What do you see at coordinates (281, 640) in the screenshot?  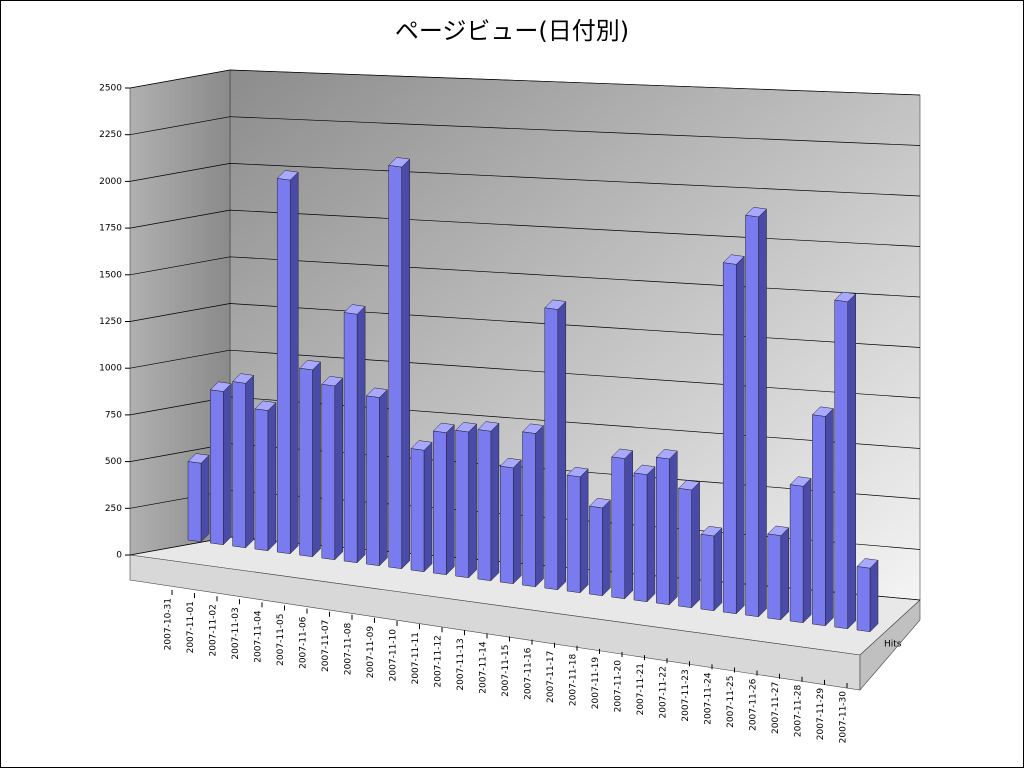 I see `x-tick-label: 2007-11-05` at bounding box center [281, 640].